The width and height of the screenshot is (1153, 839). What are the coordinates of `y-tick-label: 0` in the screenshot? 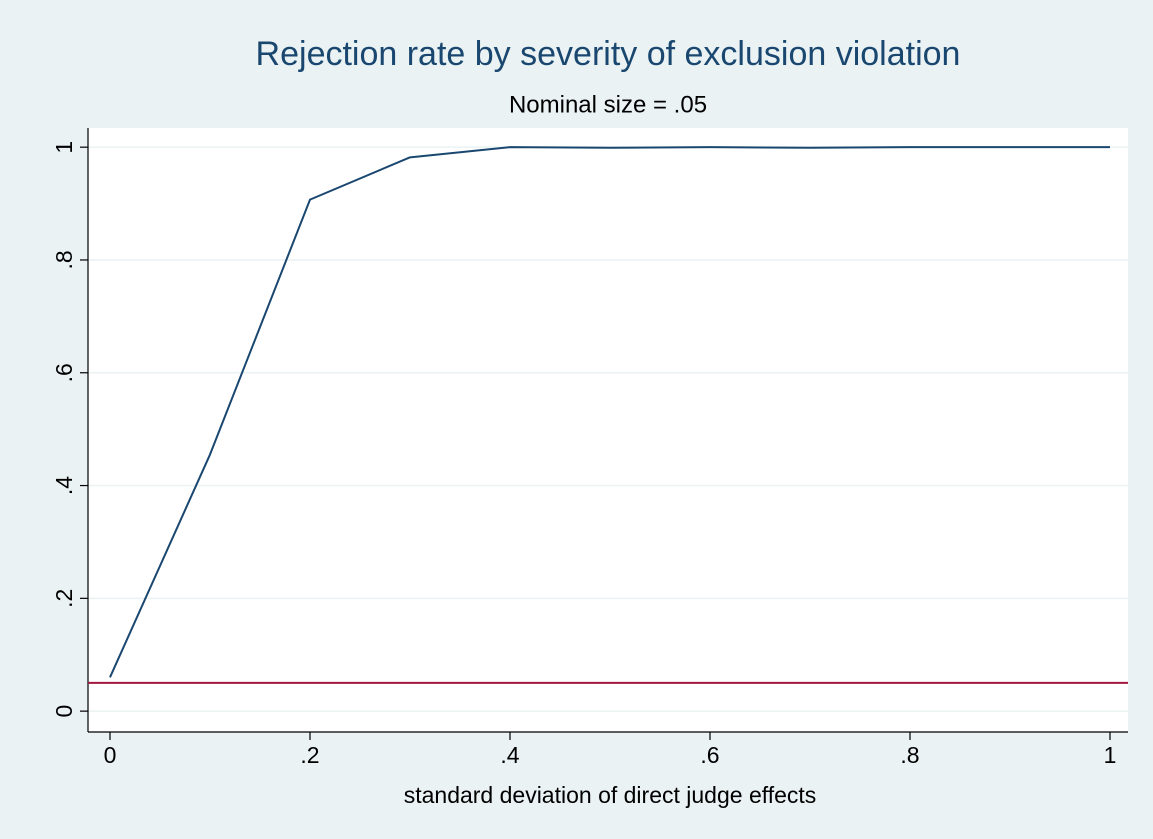 It's located at (64, 711).